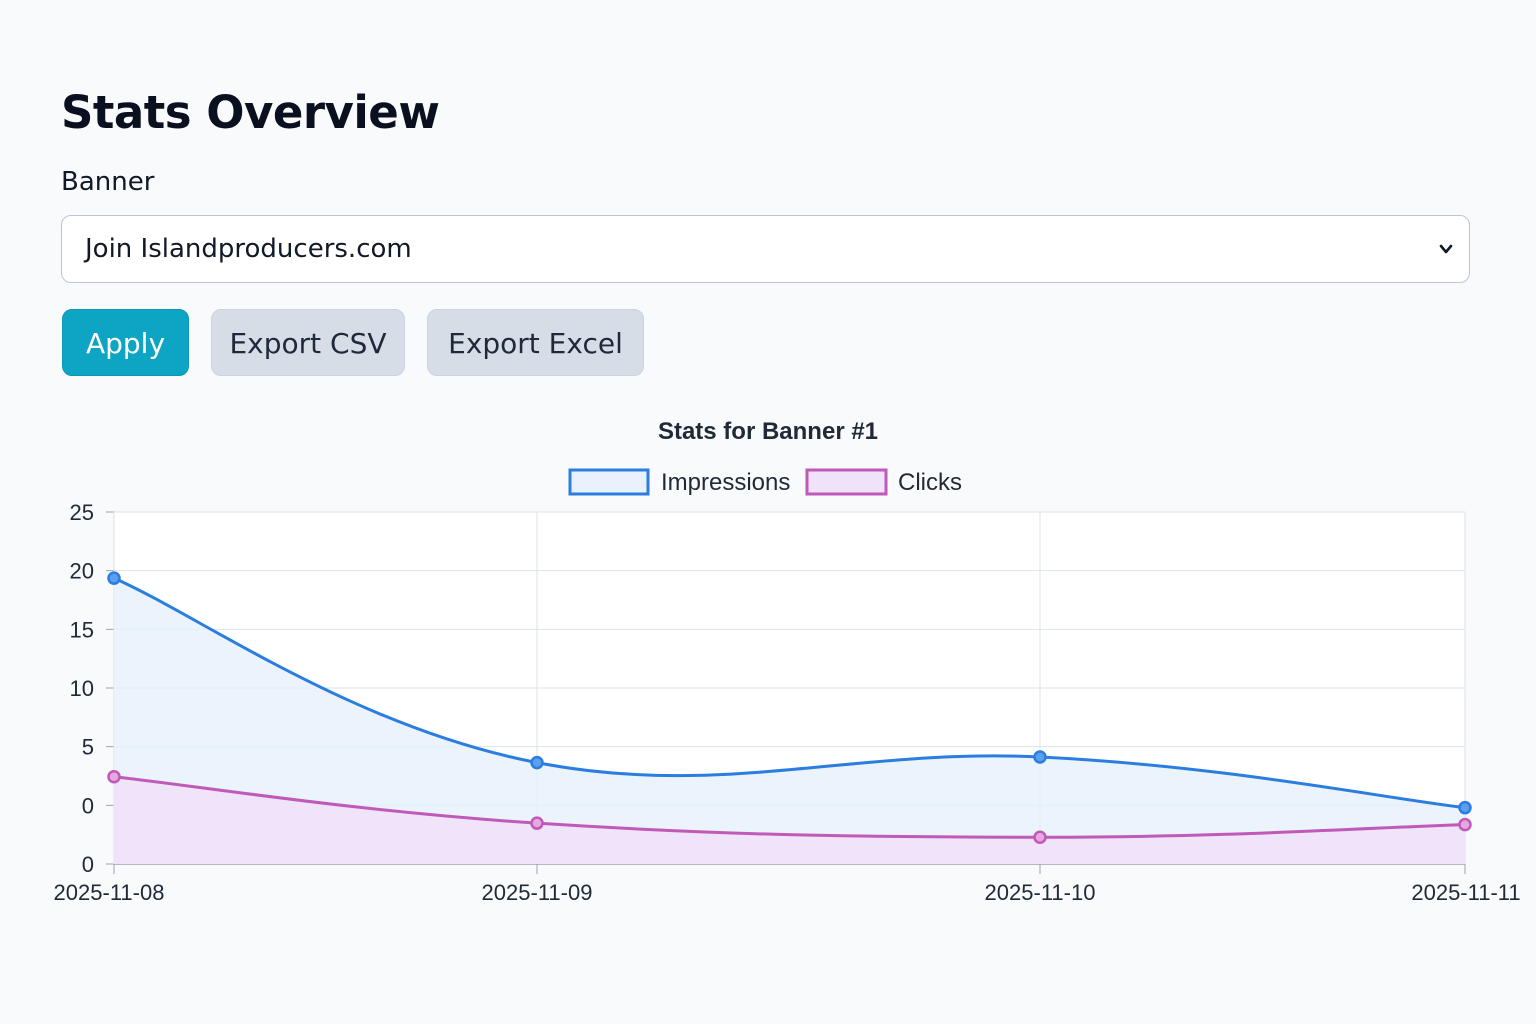  I want to click on x-tick-label: 2025-11-10, so click(1040, 892).